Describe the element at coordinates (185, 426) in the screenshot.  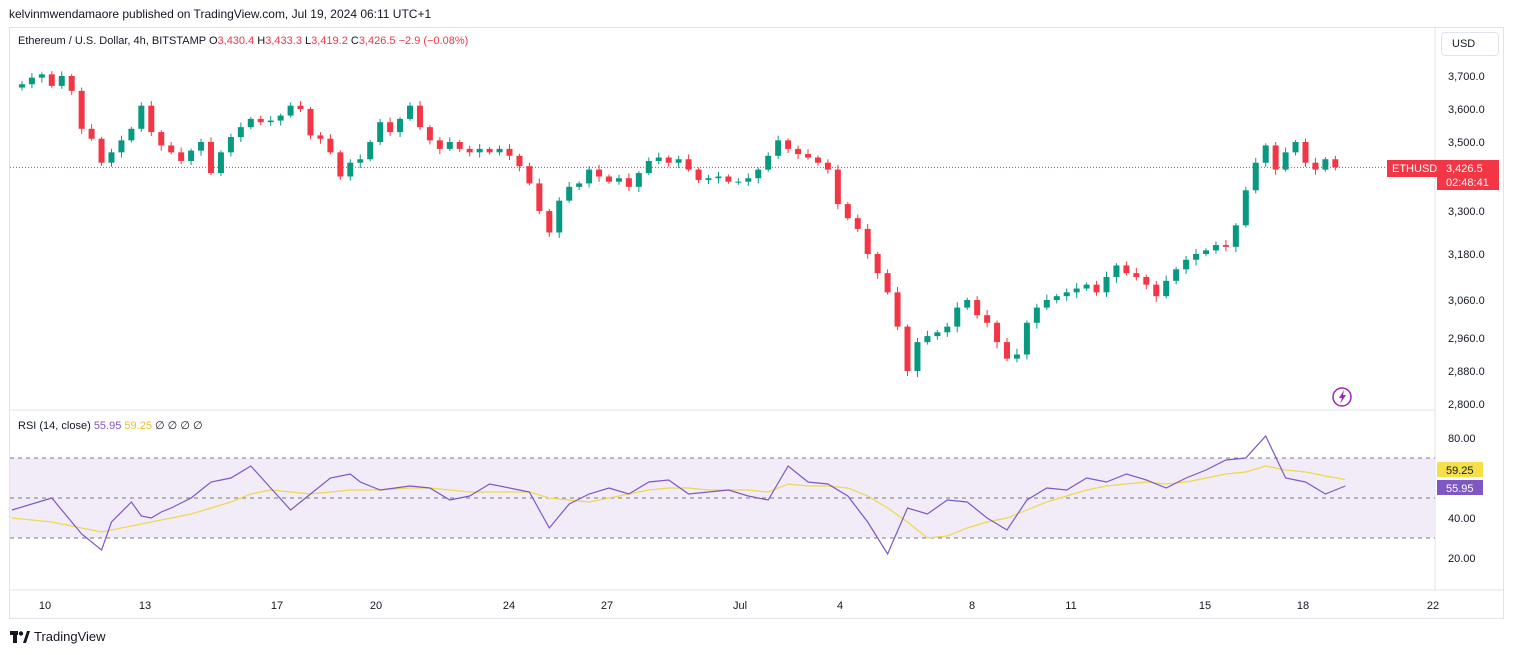
I see `rsi-legend-extra: ∅` at that location.